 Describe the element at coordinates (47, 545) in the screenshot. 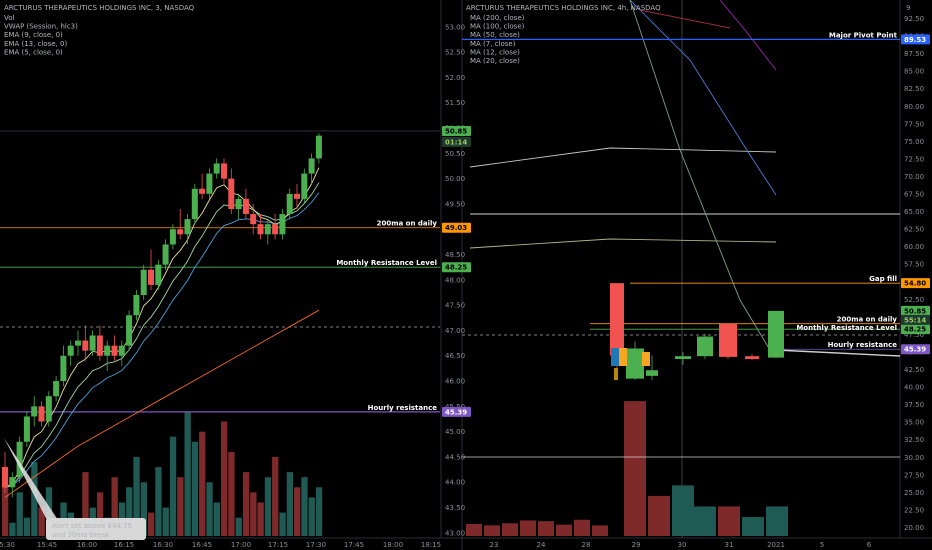

I see `left-x-tick: 15:45` at that location.